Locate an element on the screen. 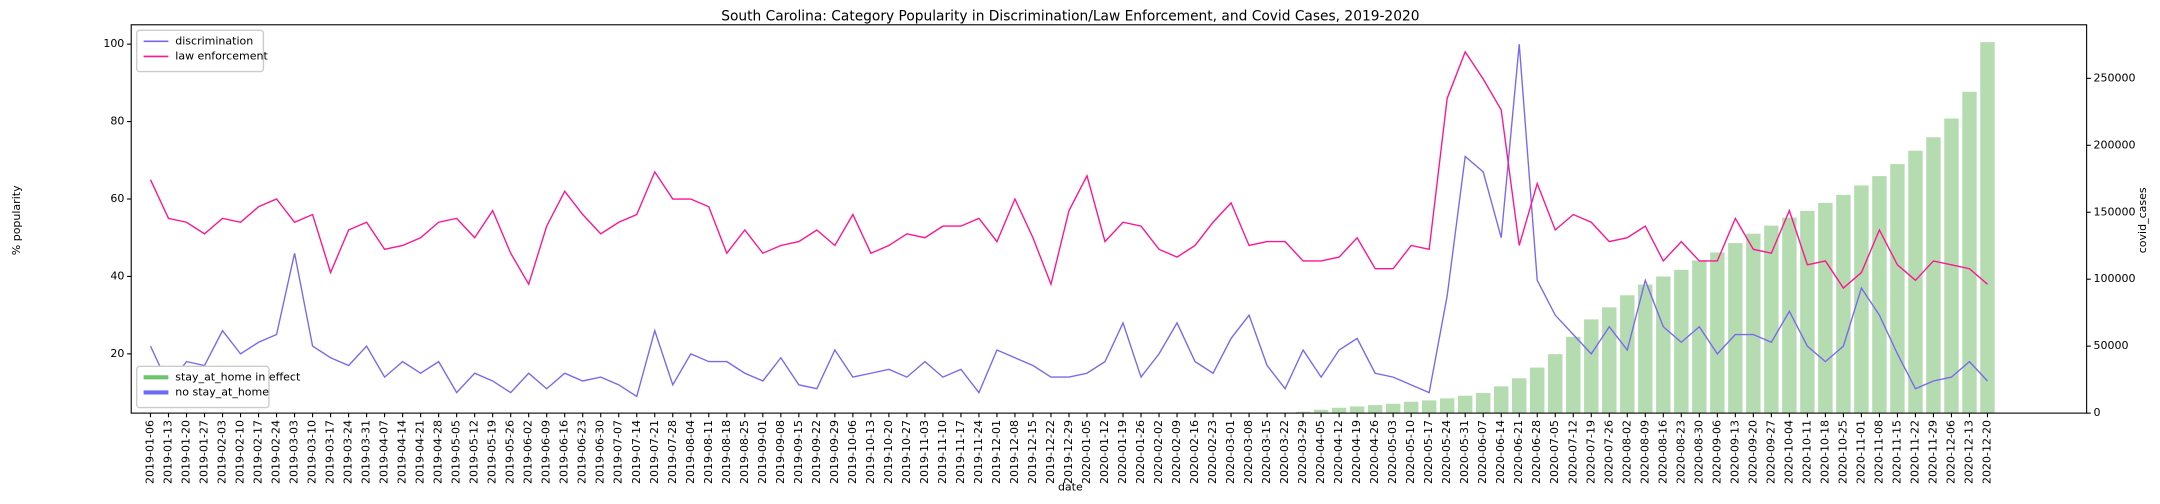 Image resolution: width=2160 pixels, height=504 pixels. legend-box is located at coordinates (203, 387).